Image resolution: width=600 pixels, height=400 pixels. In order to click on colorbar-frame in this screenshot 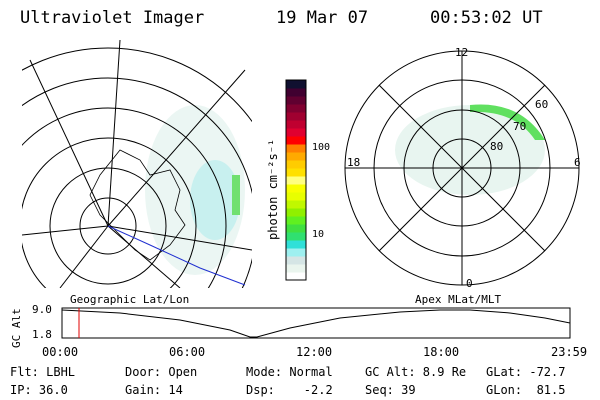, I will do `click(296, 180)`.